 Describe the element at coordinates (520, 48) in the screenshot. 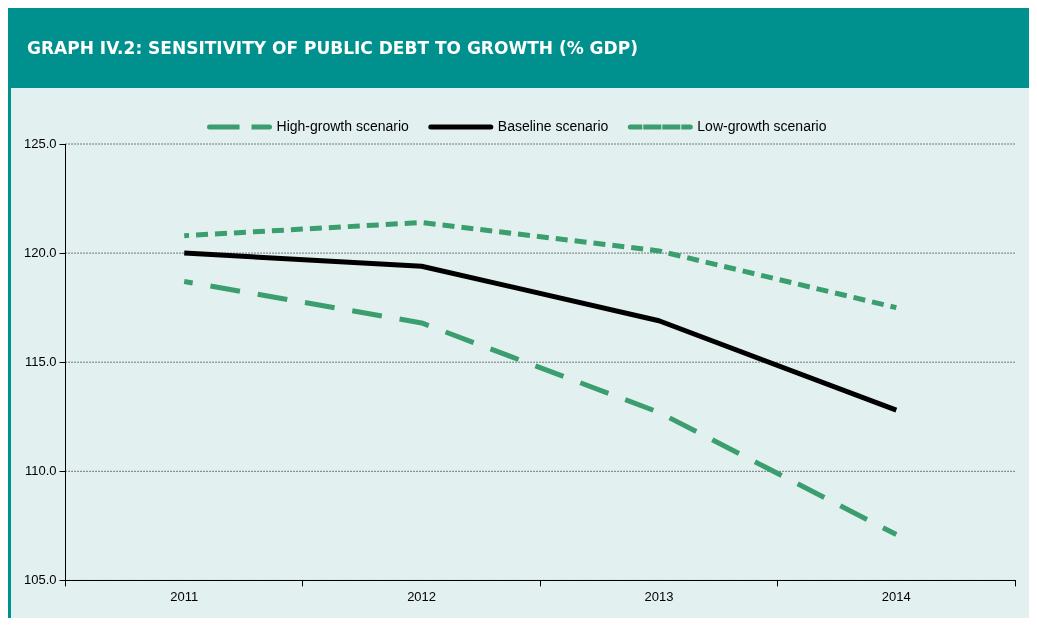

I see `chart-title: GRAPH IV.2: SENSITIVITY OF PUBLIC DEBT TO GROWTH (% GDP)` at that location.